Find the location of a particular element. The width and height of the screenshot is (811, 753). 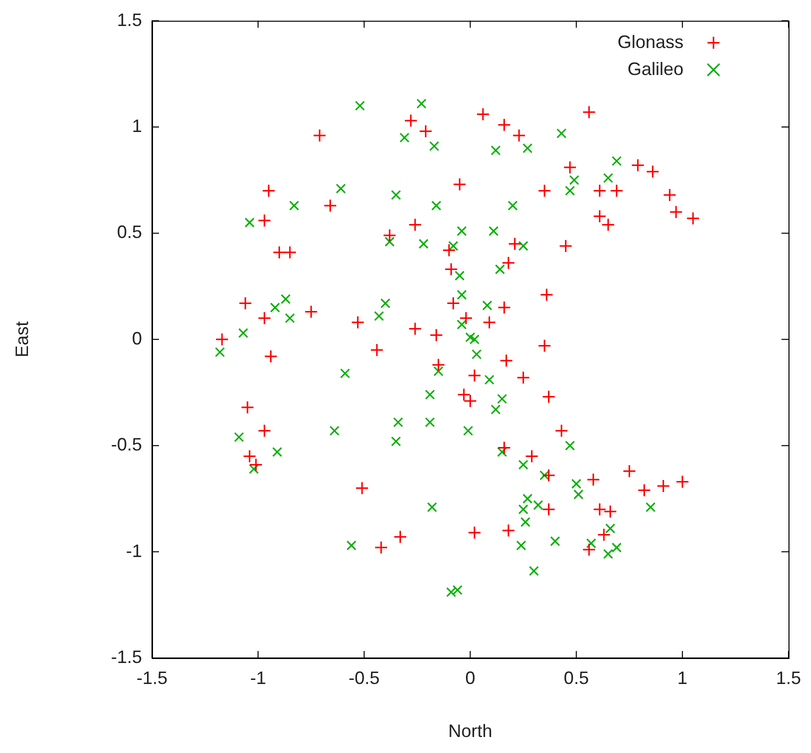

legend-label: Glonass is located at coordinates (650, 42).